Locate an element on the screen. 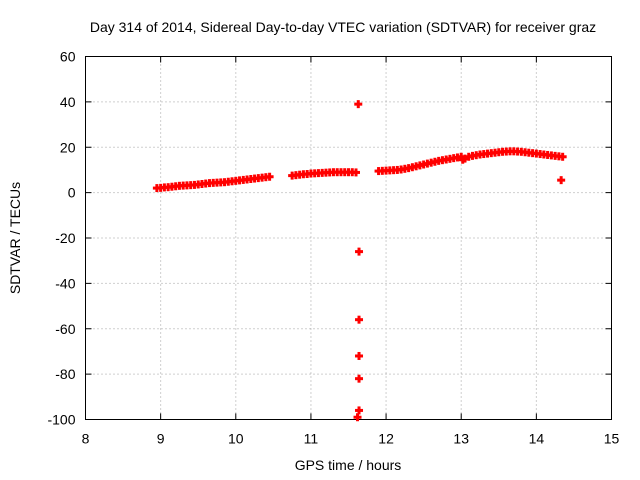  y-tick-label: 60 is located at coordinates (68, 57).